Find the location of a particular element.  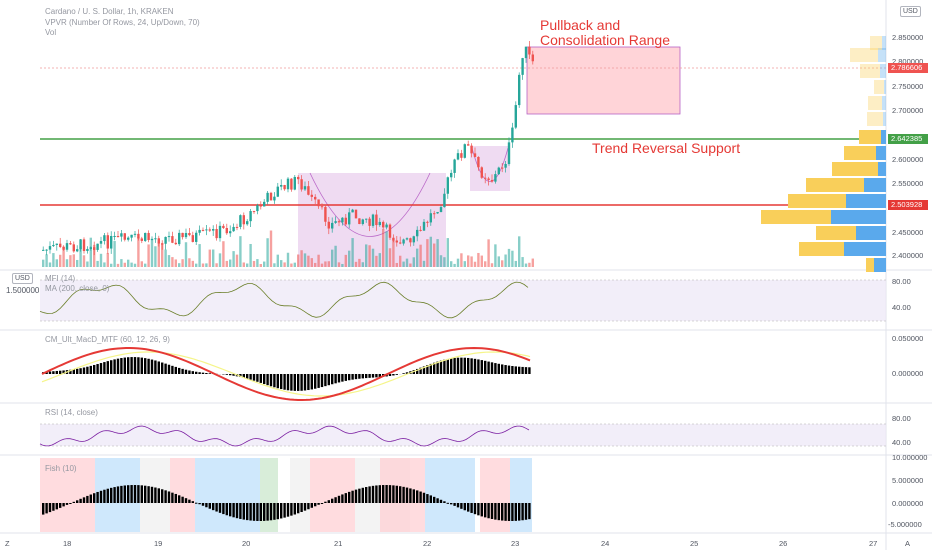

currency-badge: USD is located at coordinates (910, 11).